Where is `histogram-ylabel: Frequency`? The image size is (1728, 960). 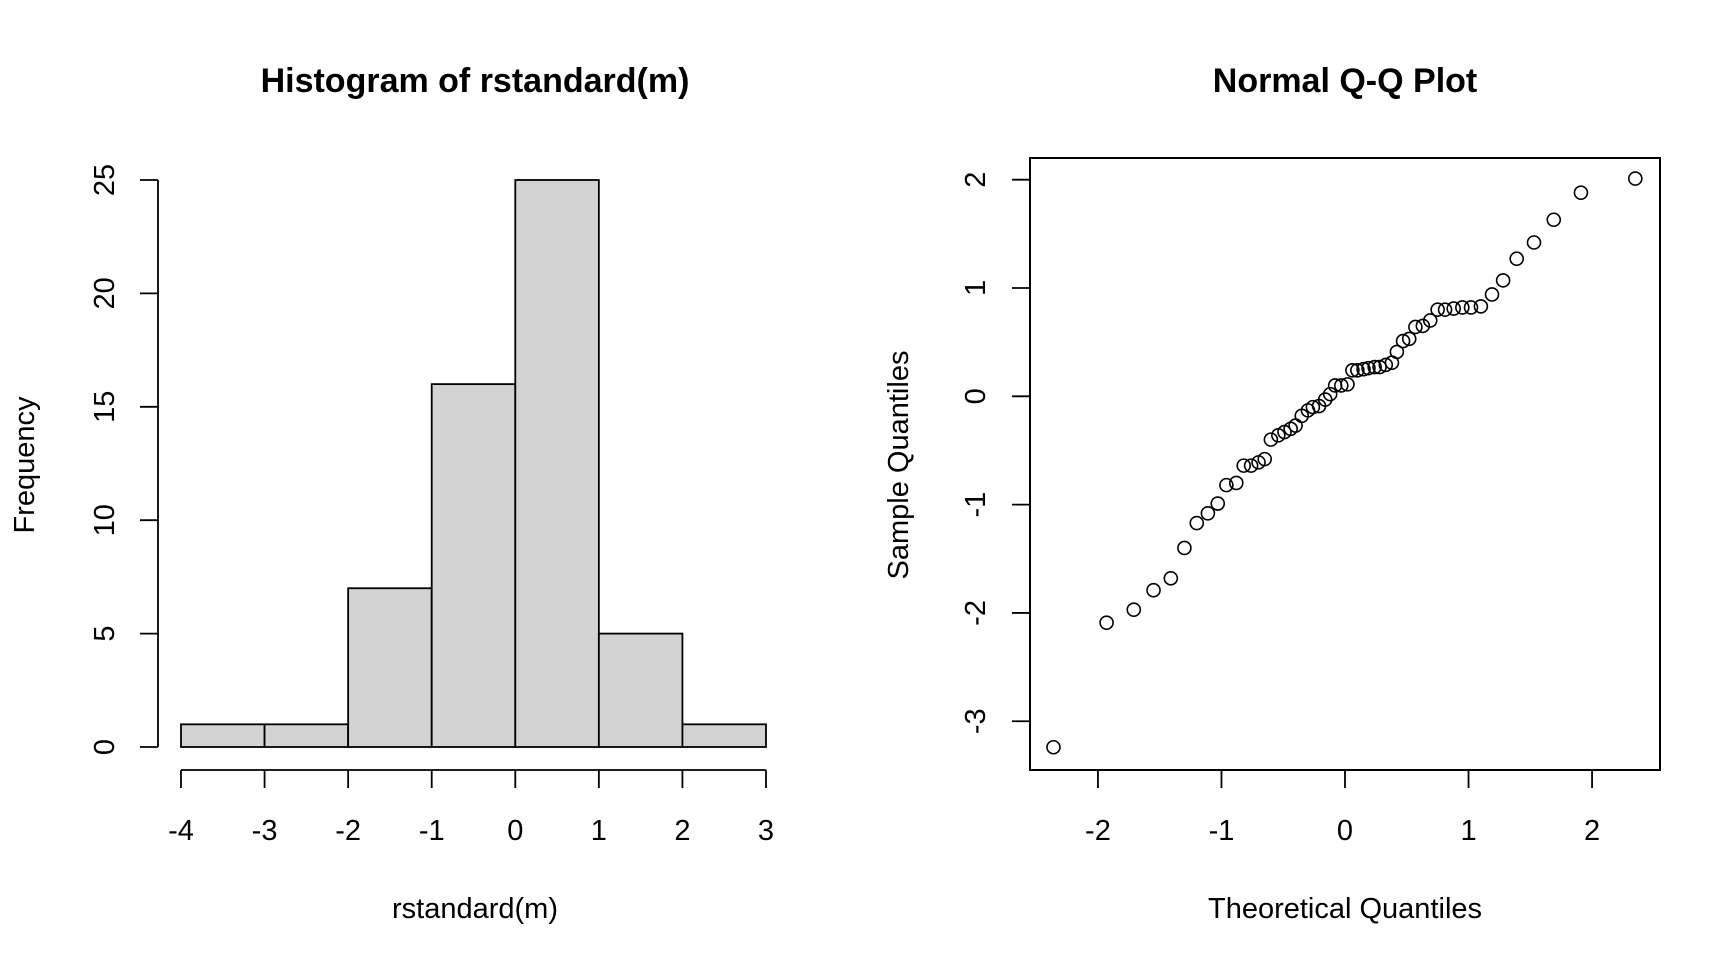
histogram-ylabel: Frequency is located at coordinates (25, 465).